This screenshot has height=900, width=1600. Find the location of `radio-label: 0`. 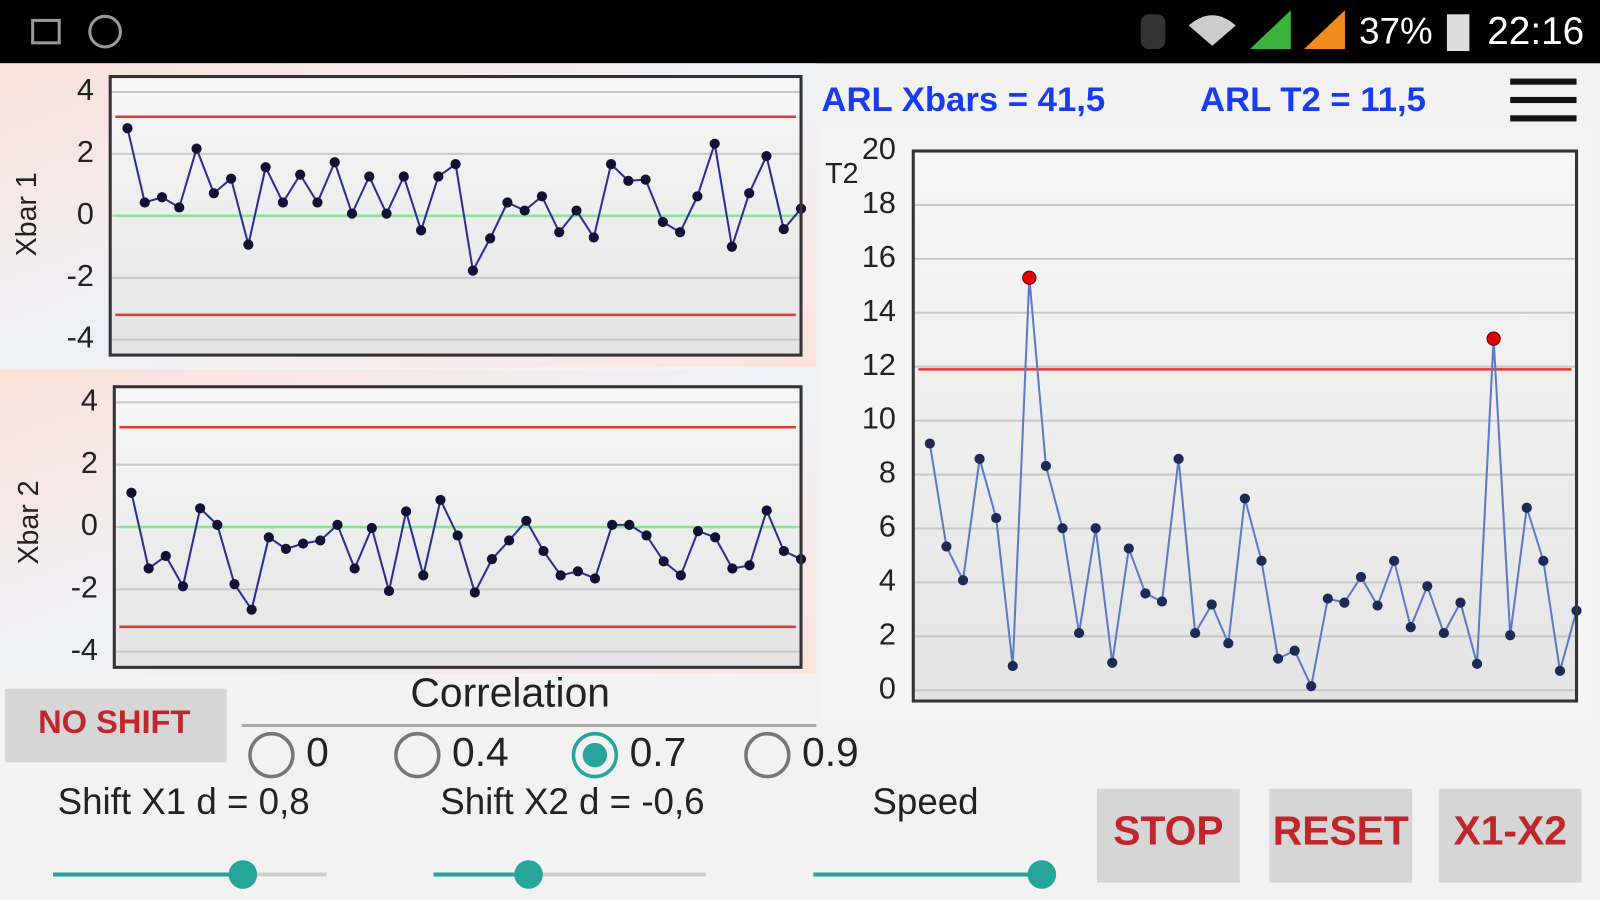

radio-label: 0 is located at coordinates (317, 752).